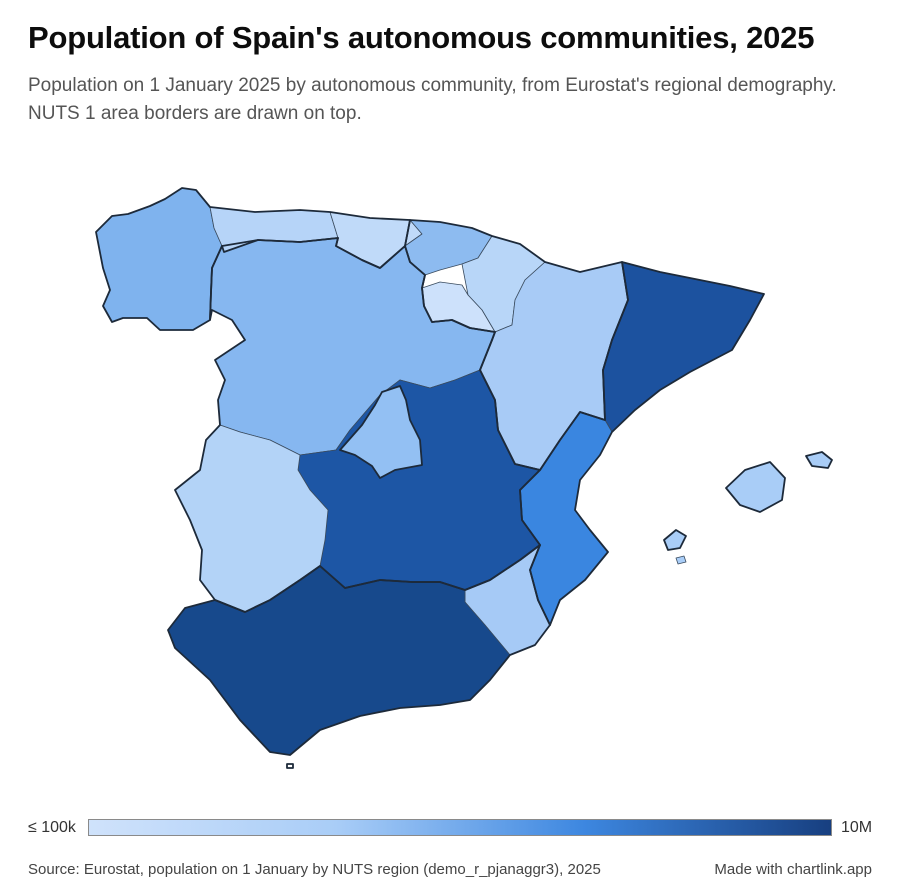 The width and height of the screenshot is (900, 894). What do you see at coordinates (819, 460) in the screenshot?
I see `nuts1-baleares-menorca-border` at bounding box center [819, 460].